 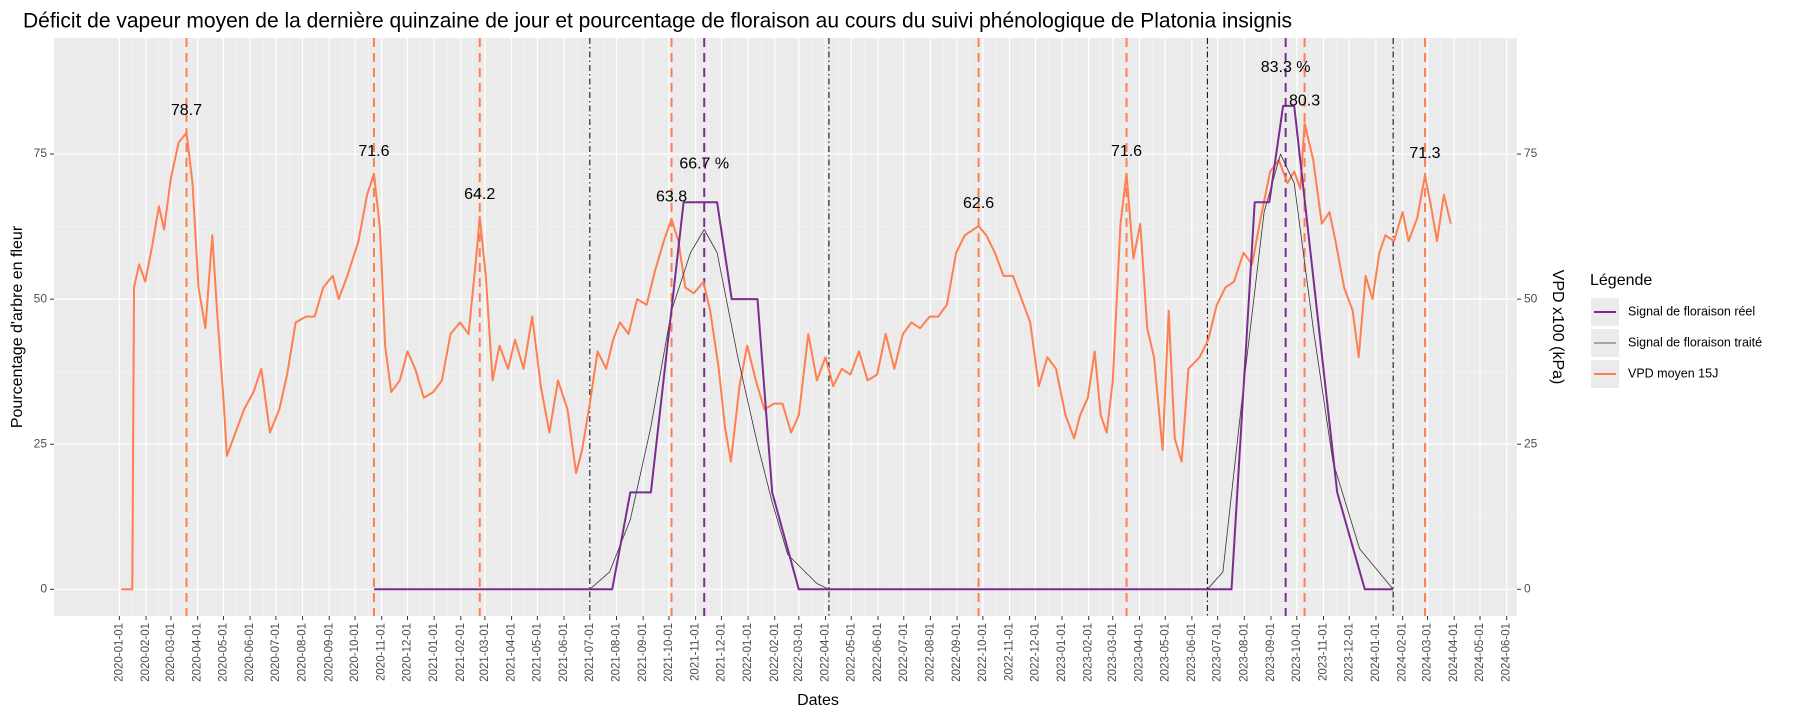 I want to click on x-axis-label: Dates, so click(x=818, y=700).